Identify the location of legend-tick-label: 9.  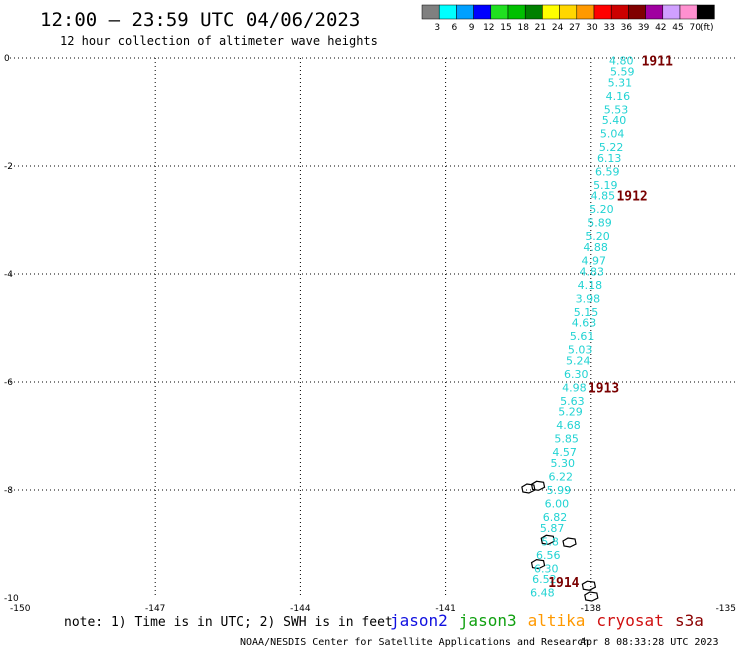
(472, 28).